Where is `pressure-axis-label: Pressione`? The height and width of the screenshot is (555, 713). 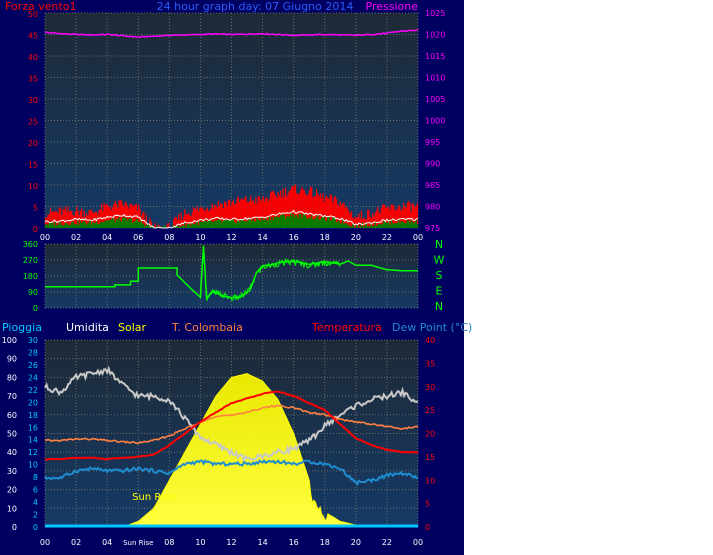 pressure-axis-label: Pressione is located at coordinates (392, 6).